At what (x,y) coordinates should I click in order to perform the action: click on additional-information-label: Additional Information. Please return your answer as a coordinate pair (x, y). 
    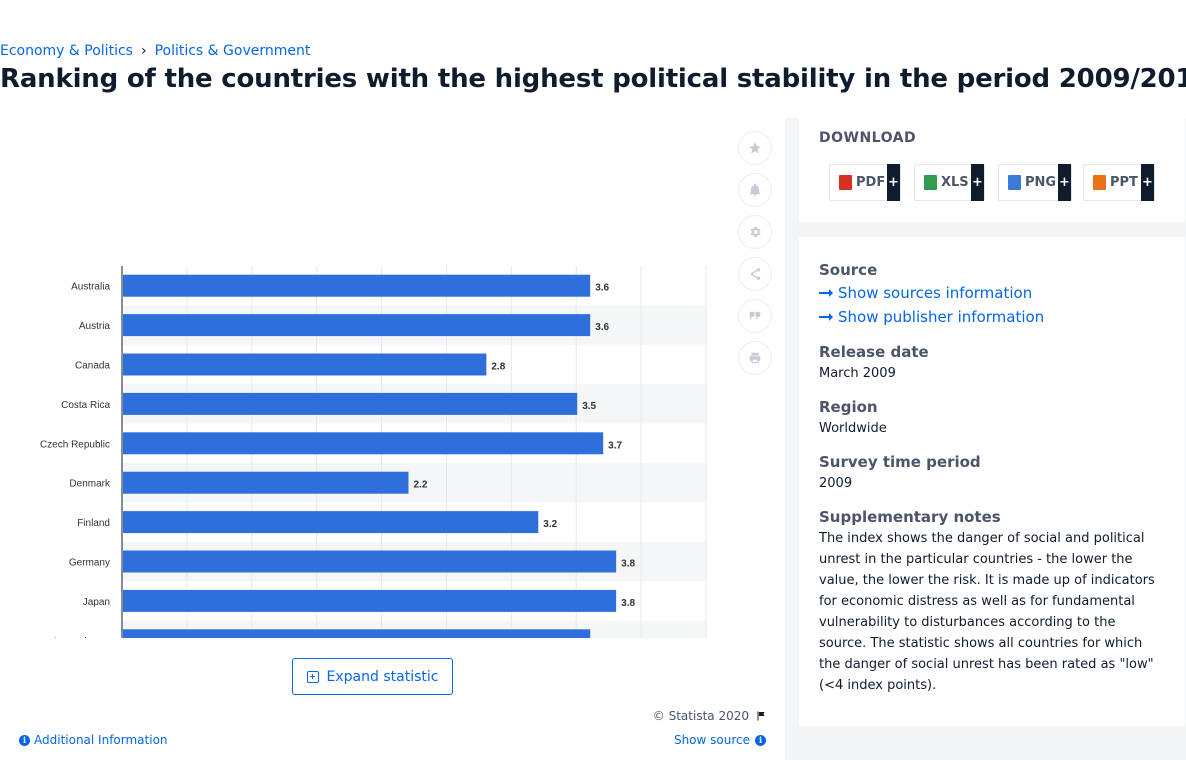
    Looking at the image, I should click on (101, 740).